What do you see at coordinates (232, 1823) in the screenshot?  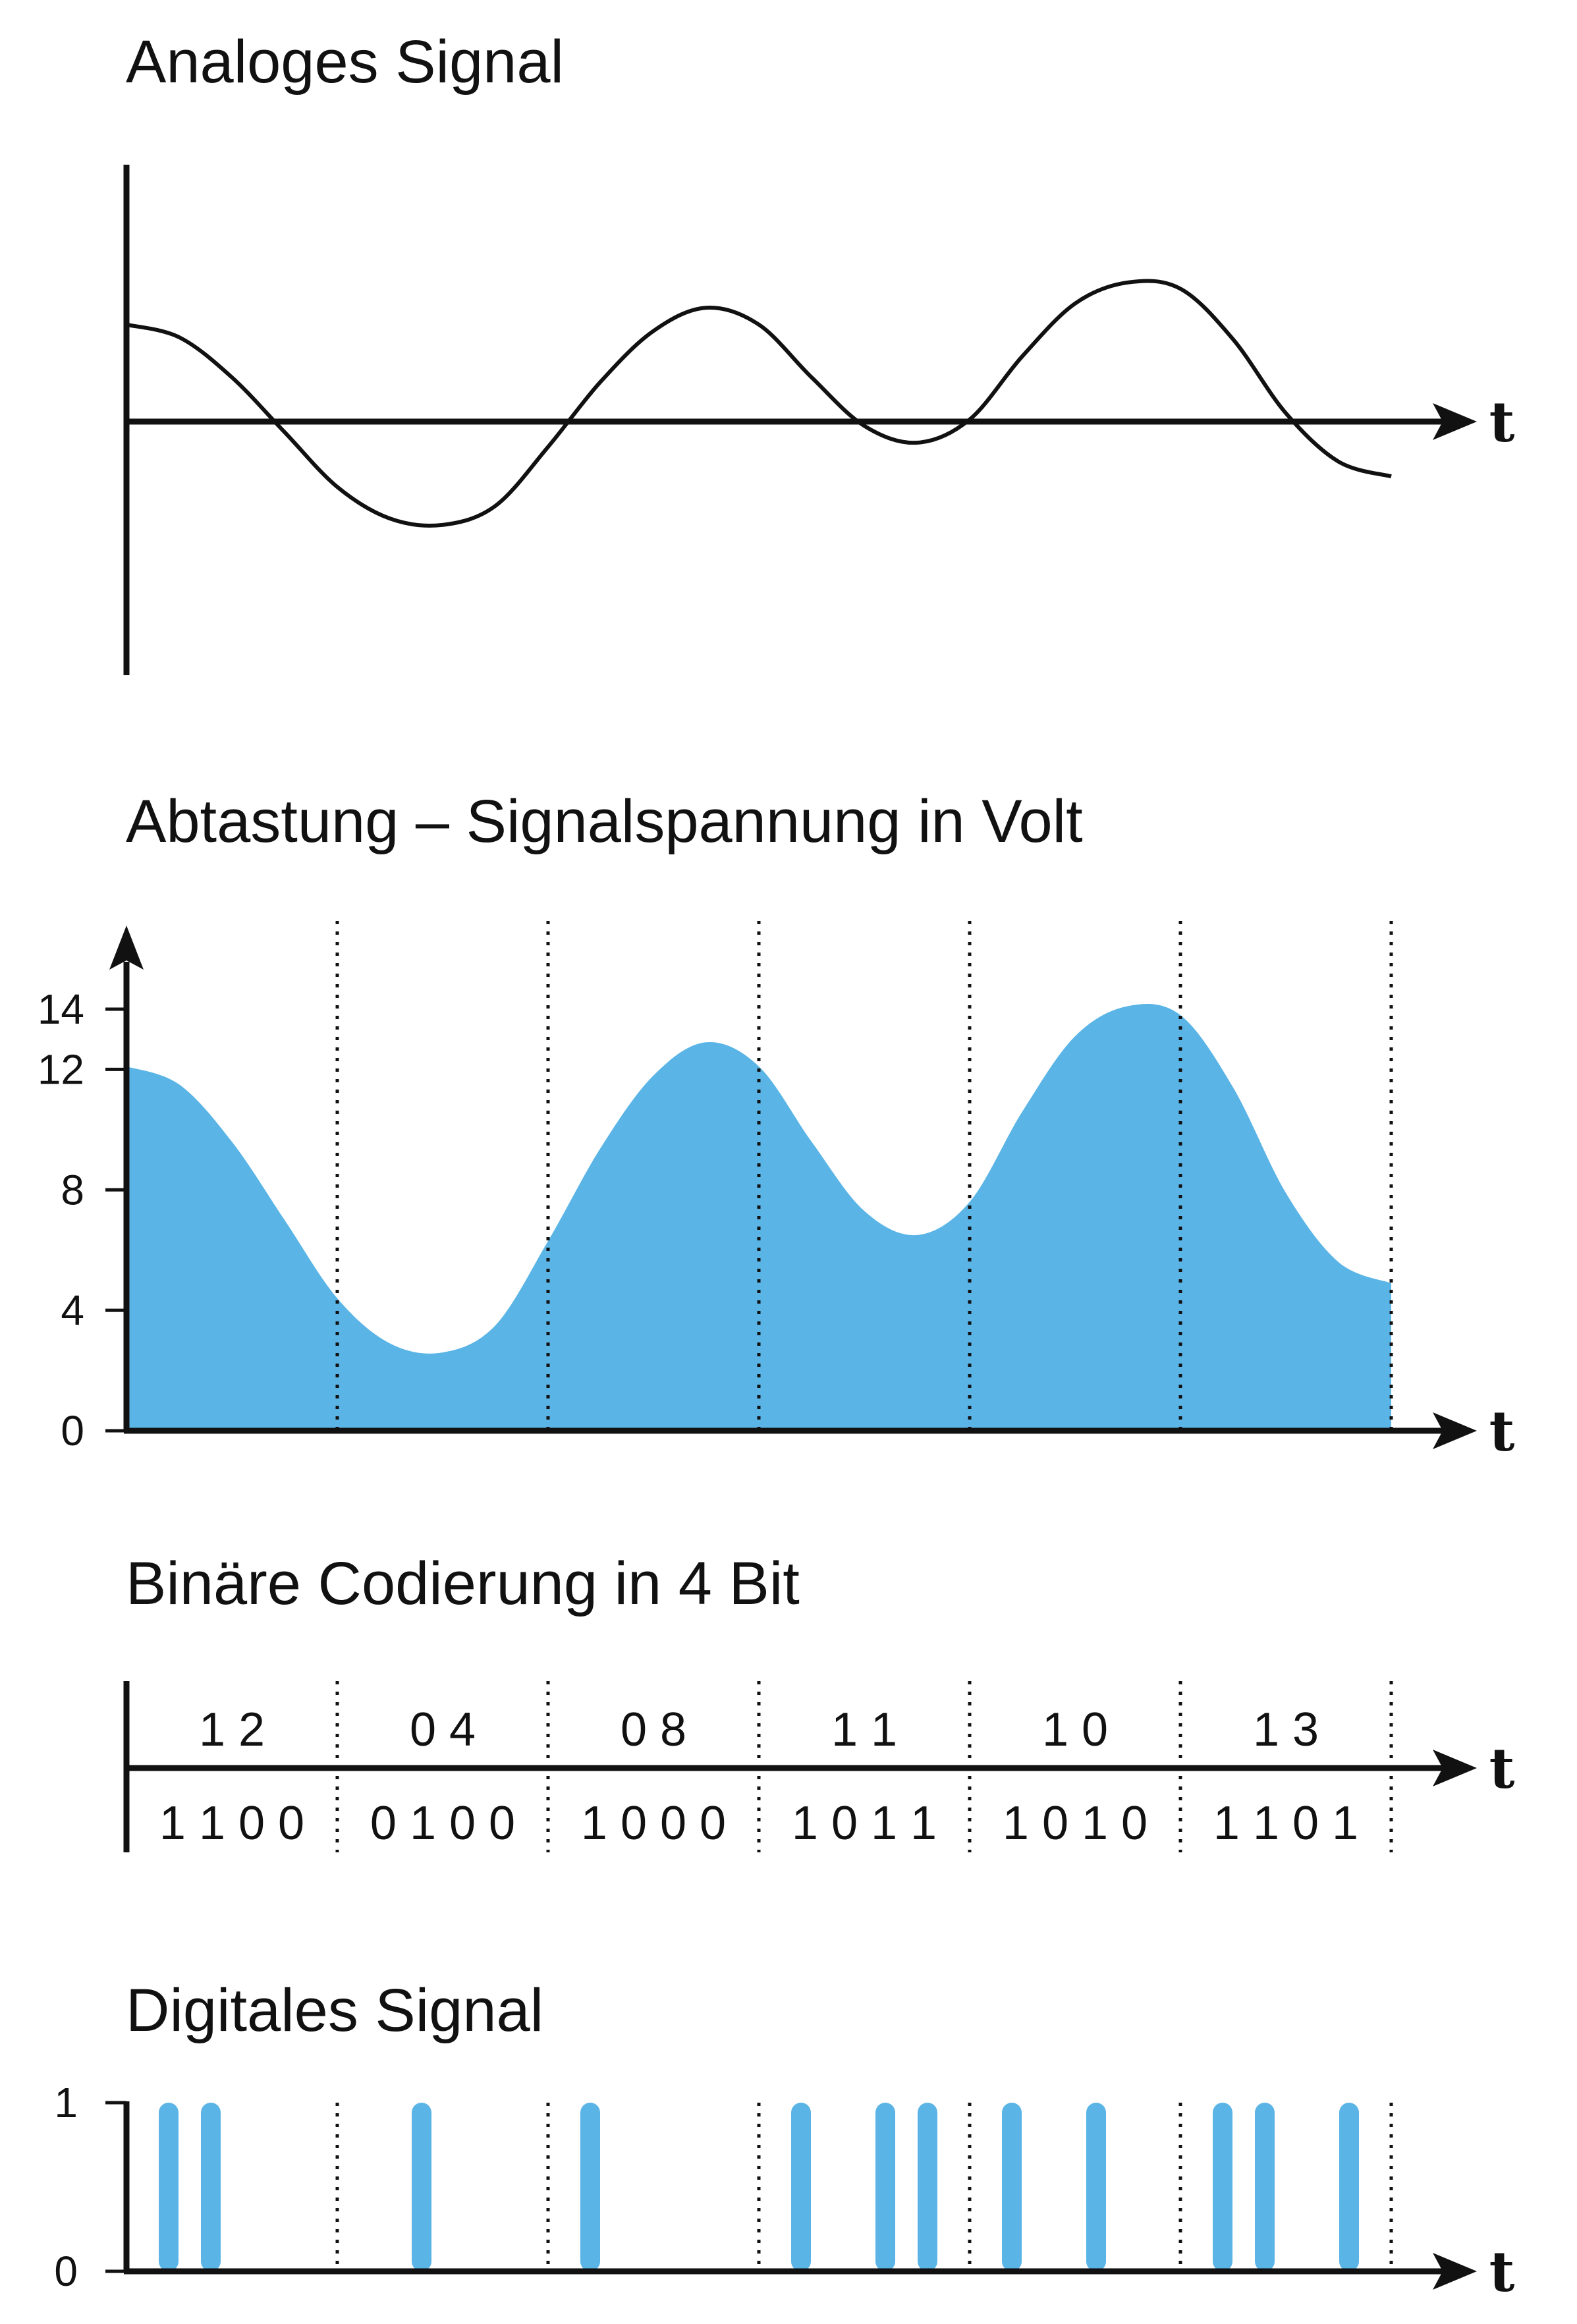 I see `sample-bits-1: 1 1 0 0` at bounding box center [232, 1823].